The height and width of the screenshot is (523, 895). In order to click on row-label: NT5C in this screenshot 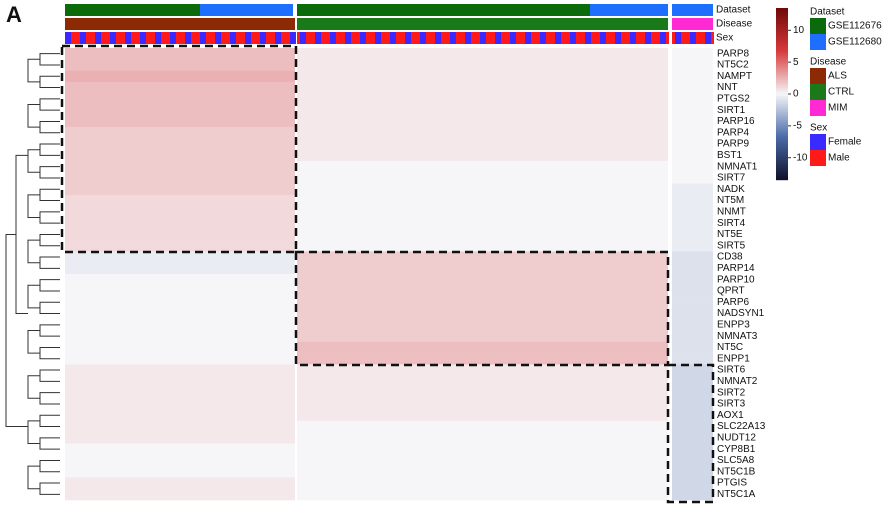, I will do `click(730, 347)`.